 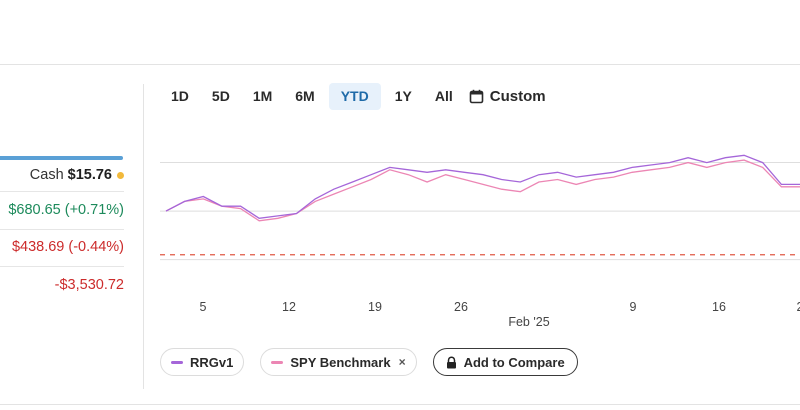 I want to click on x-axis-ticks: 5 12 19 26 9 16 2, so click(x=500, y=307).